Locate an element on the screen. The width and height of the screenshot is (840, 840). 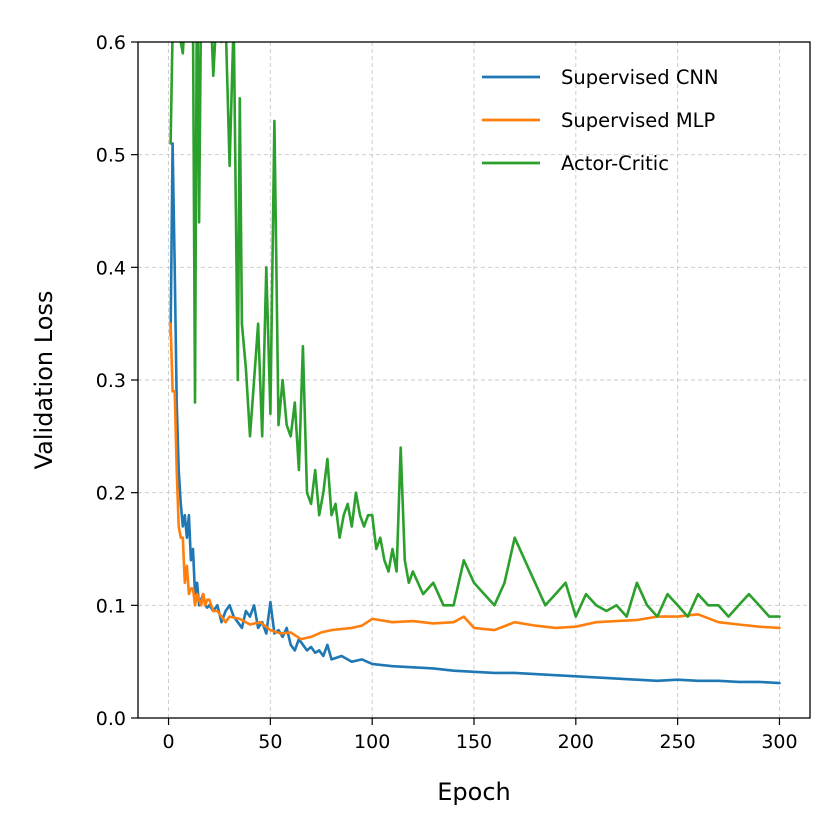
y-tick-label: 0.3 is located at coordinates (111, 381).